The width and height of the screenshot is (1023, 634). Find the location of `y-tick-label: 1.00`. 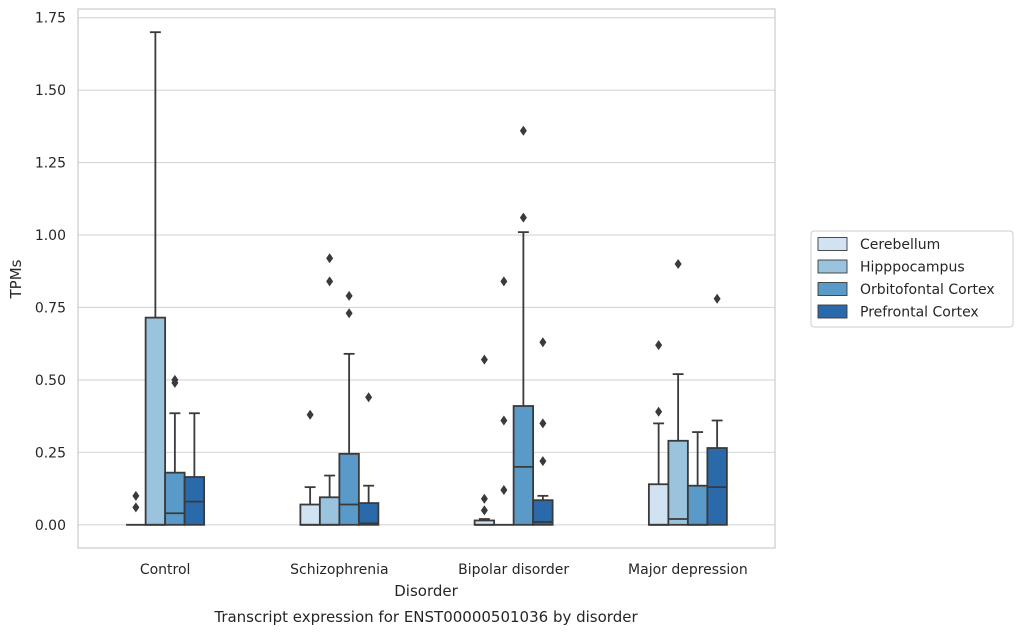

y-tick-label: 1.00 is located at coordinates (50, 236).